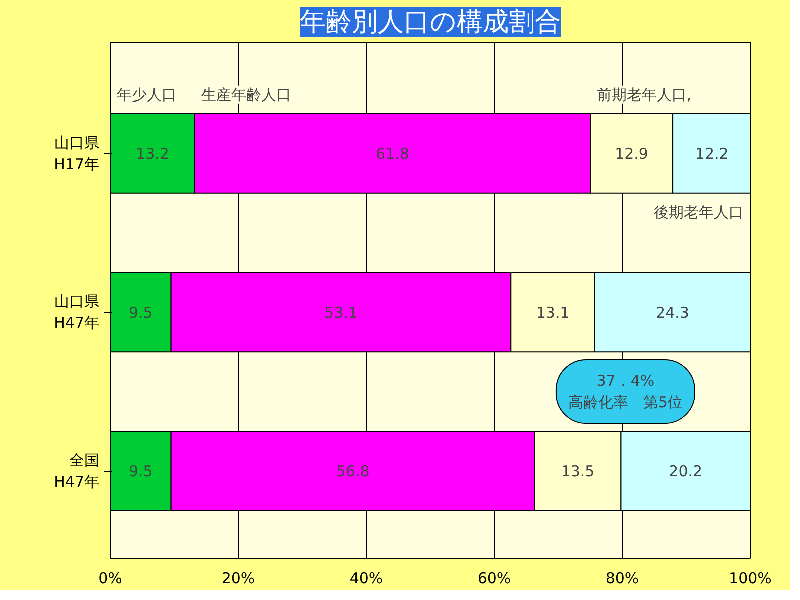 The height and width of the screenshot is (600, 800). Describe the element at coordinates (625, 392) in the screenshot. I see `annotation: 37．4% 高齢化率 第5位` at that location.